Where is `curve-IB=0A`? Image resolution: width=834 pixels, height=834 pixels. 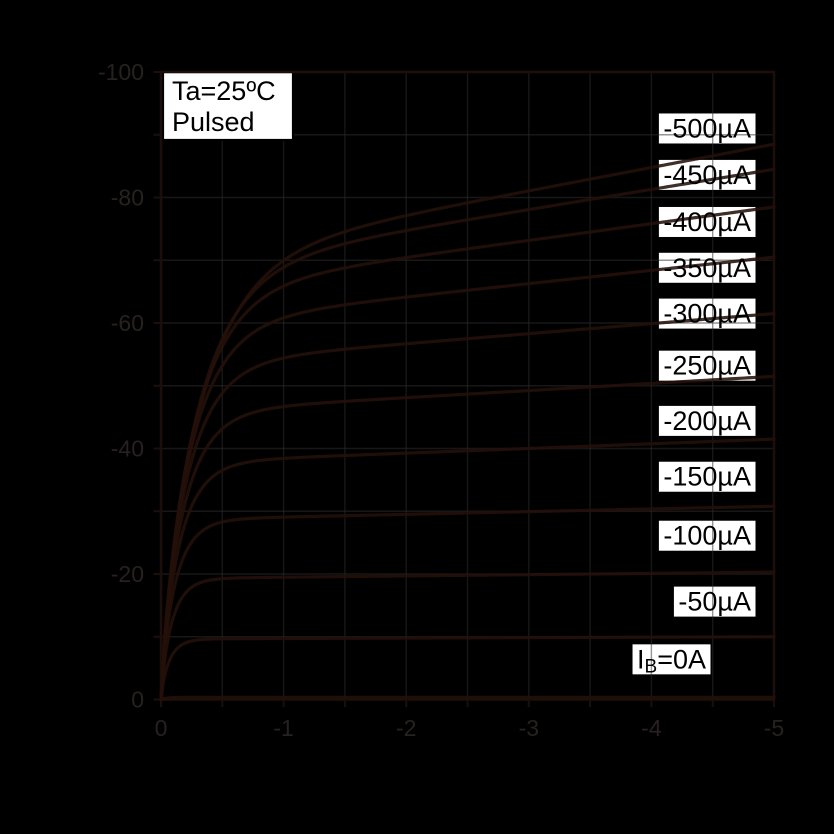 curve-IB=0A is located at coordinates (467, 698).